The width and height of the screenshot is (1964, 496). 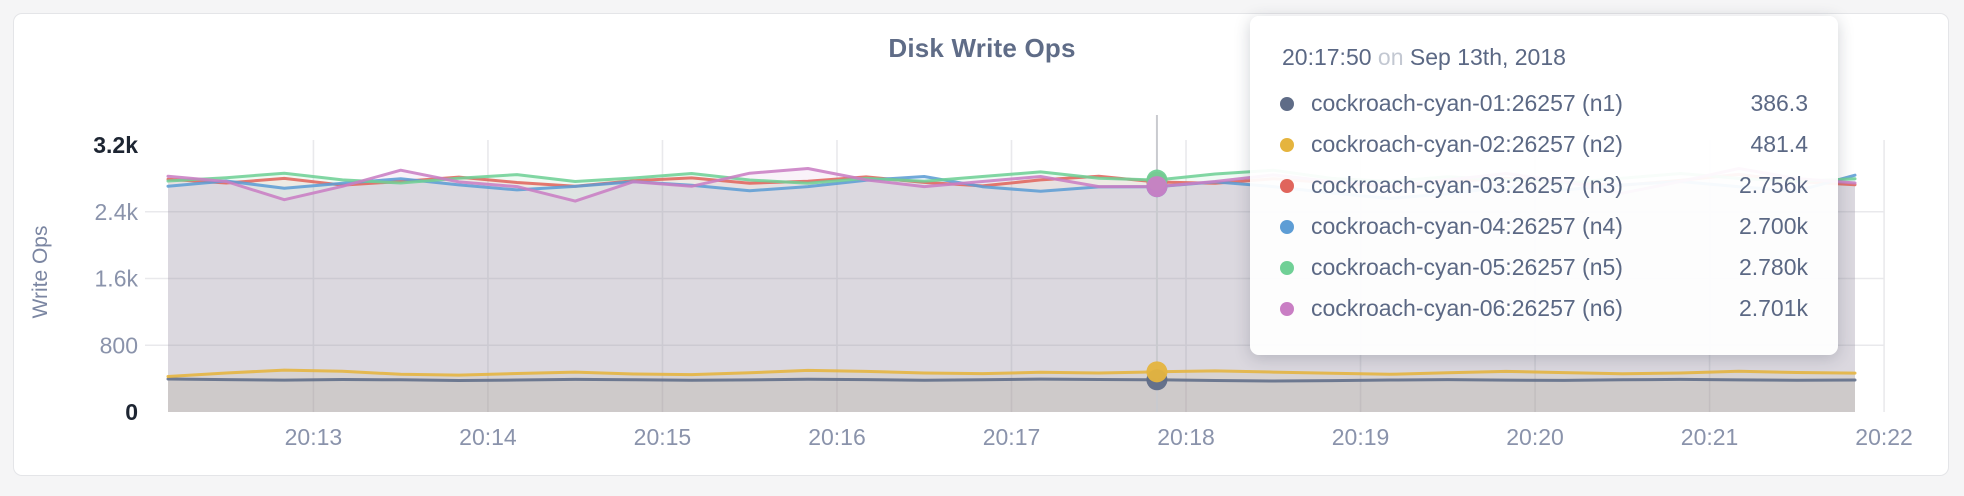 I want to click on y-tick-label: 3.2k, so click(x=115, y=145).